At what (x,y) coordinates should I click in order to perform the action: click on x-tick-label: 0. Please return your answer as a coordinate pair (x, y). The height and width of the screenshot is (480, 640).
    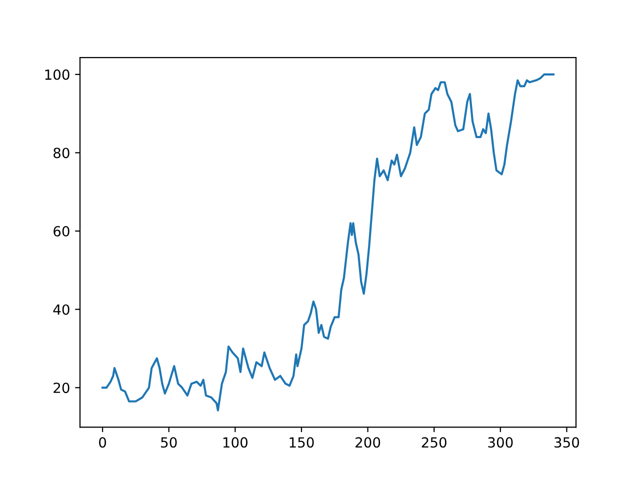
    Looking at the image, I should click on (102, 442).